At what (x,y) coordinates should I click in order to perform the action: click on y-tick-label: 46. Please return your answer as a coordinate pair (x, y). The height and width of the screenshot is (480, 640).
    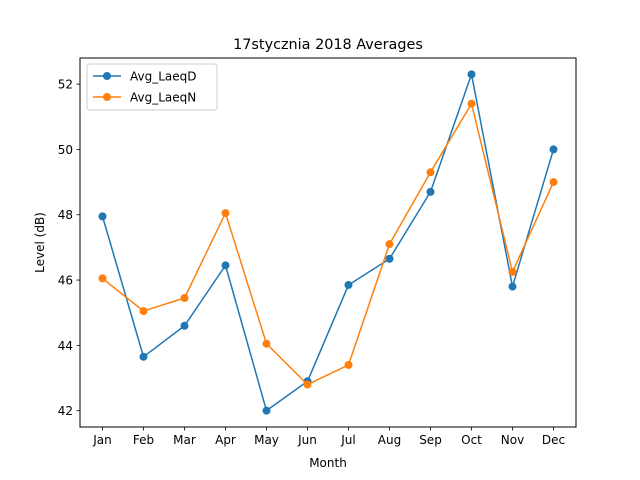
    Looking at the image, I should click on (65, 281).